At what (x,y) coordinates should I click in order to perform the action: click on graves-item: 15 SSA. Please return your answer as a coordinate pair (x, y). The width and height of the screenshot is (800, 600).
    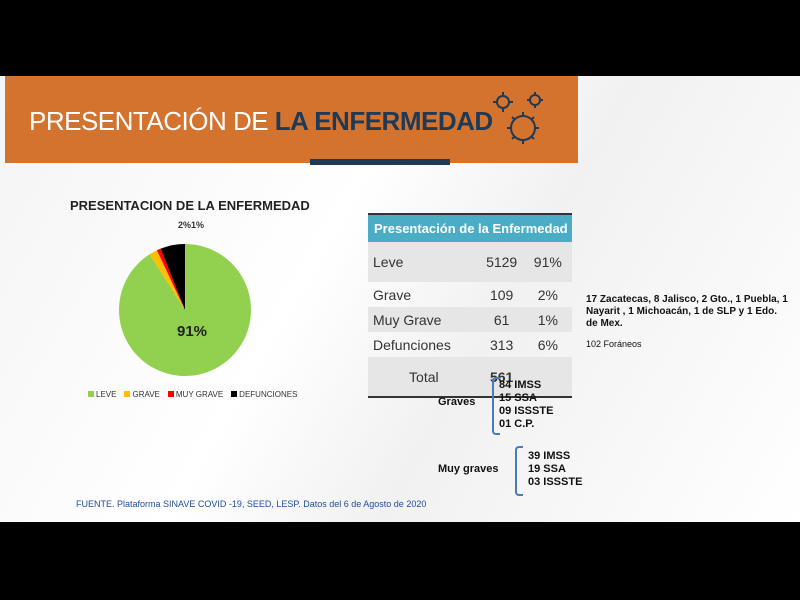
    Looking at the image, I should click on (518, 398).